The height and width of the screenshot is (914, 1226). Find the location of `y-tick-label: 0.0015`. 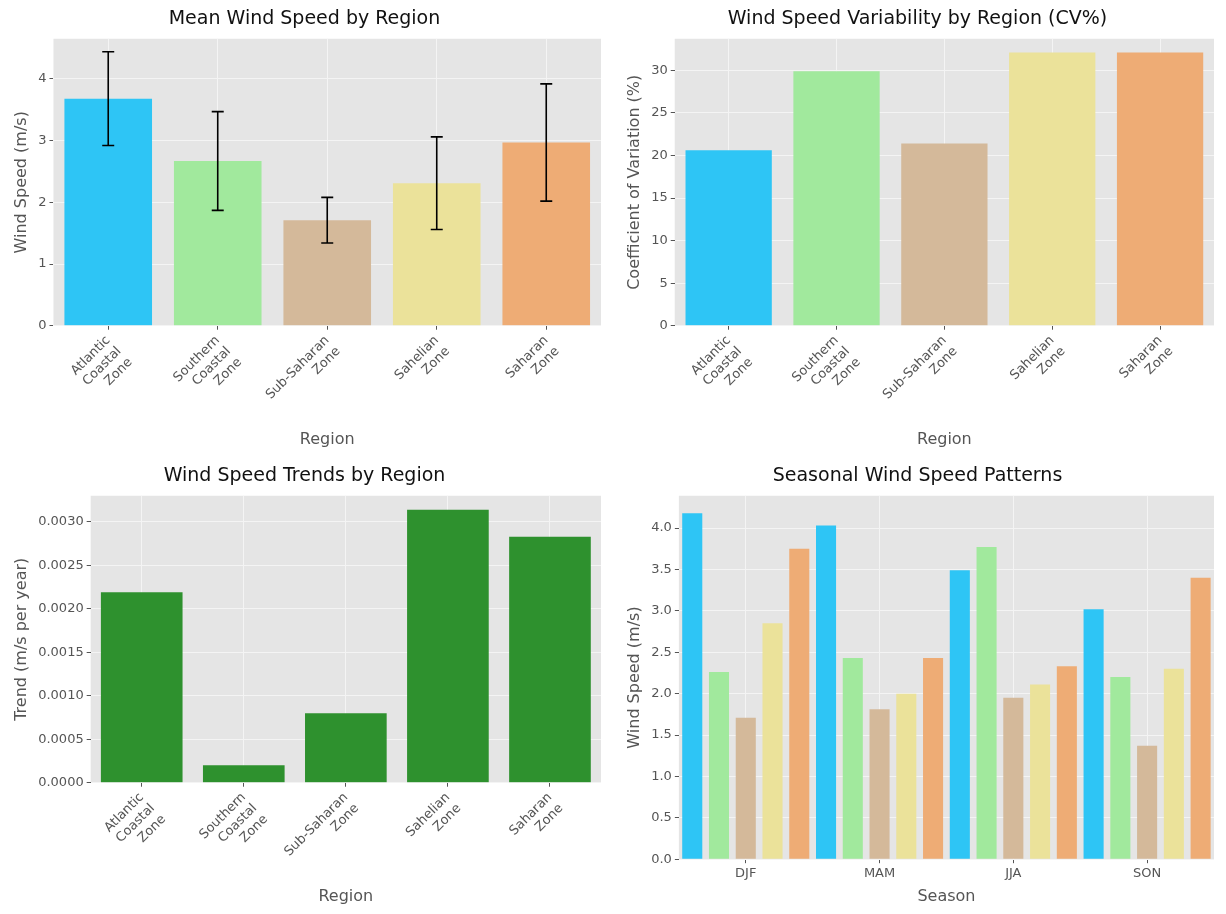

y-tick-label: 0.0015 is located at coordinates (61, 651).